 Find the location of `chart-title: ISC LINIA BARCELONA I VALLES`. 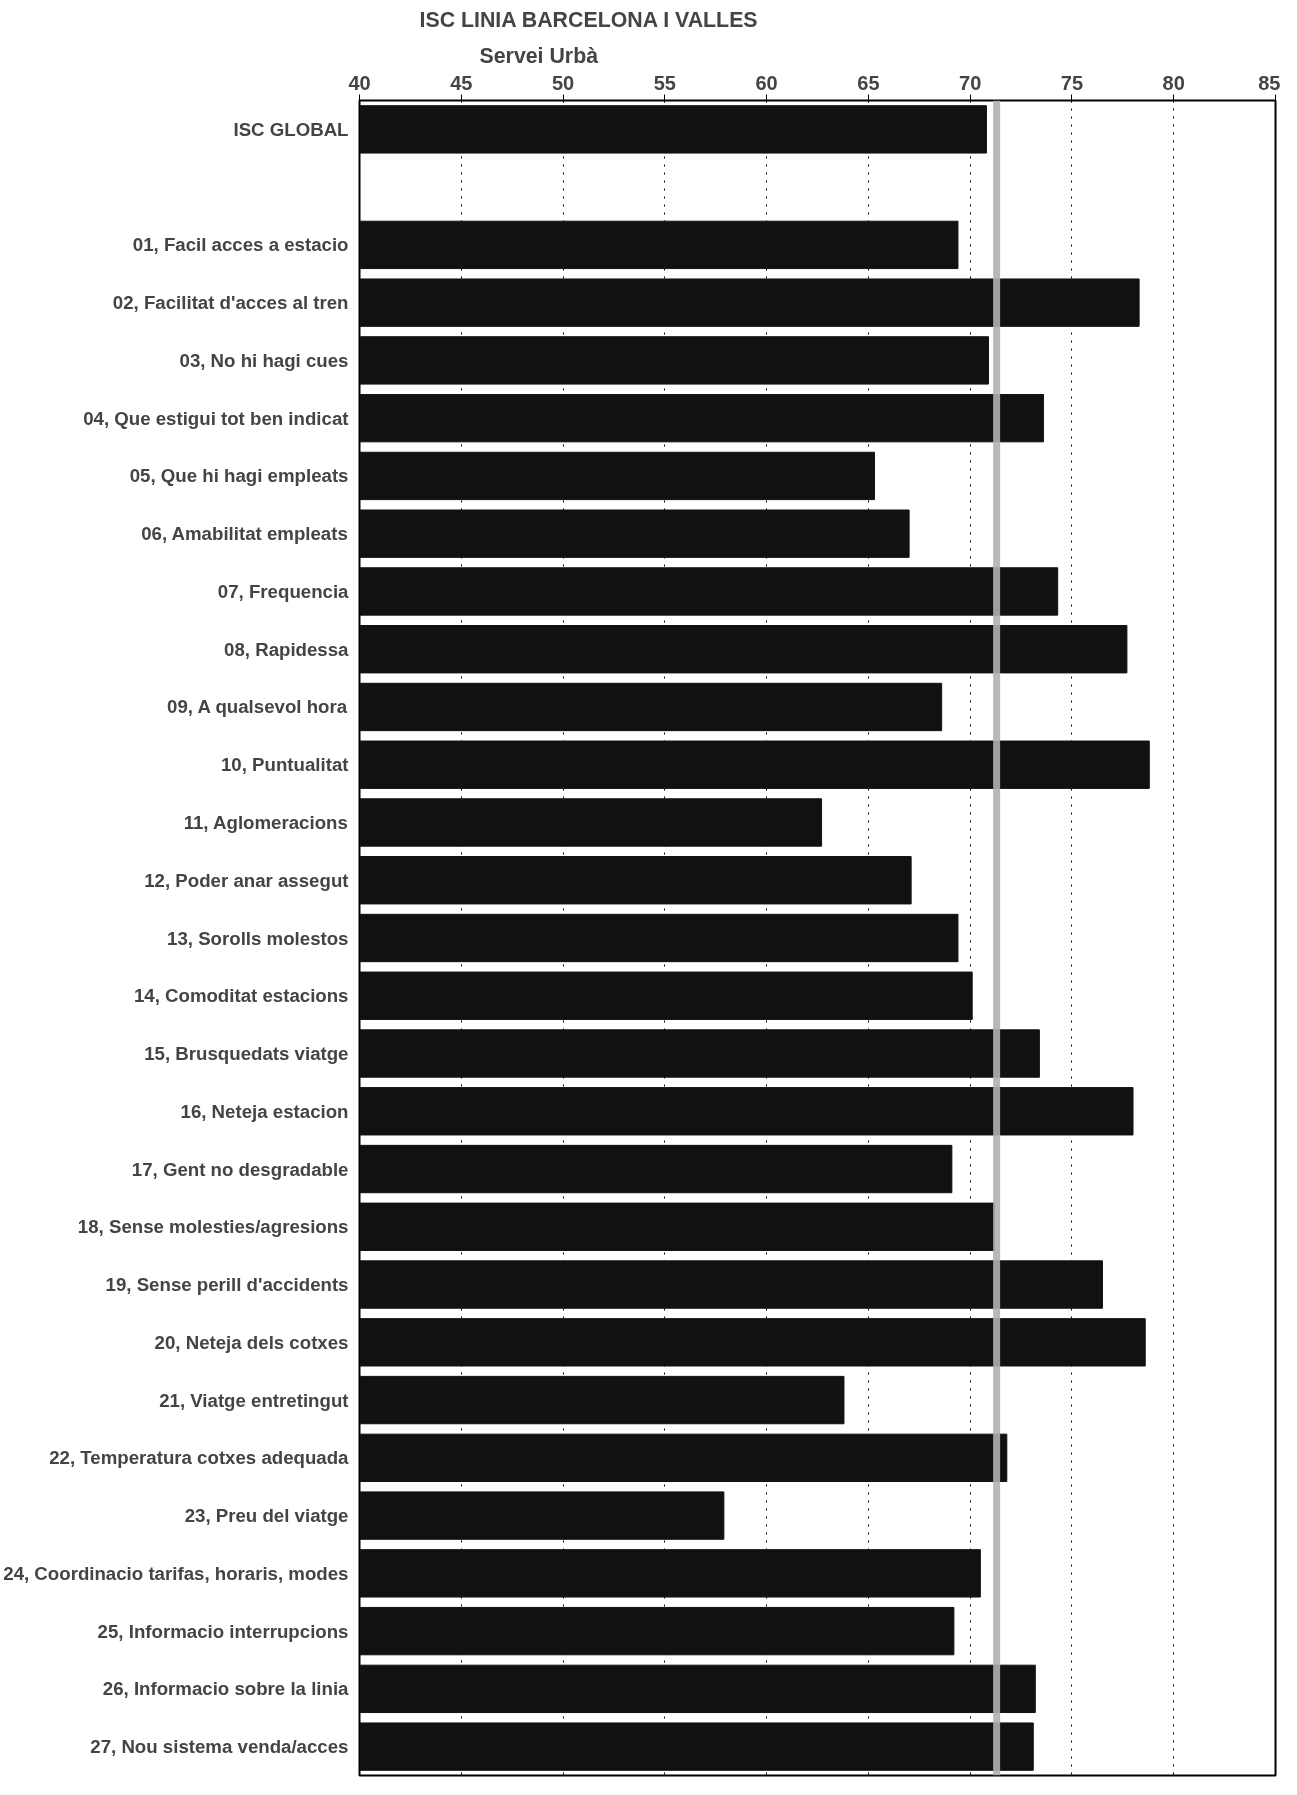

chart-title: ISC LINIA BARCELONA I VALLES is located at coordinates (588, 19).